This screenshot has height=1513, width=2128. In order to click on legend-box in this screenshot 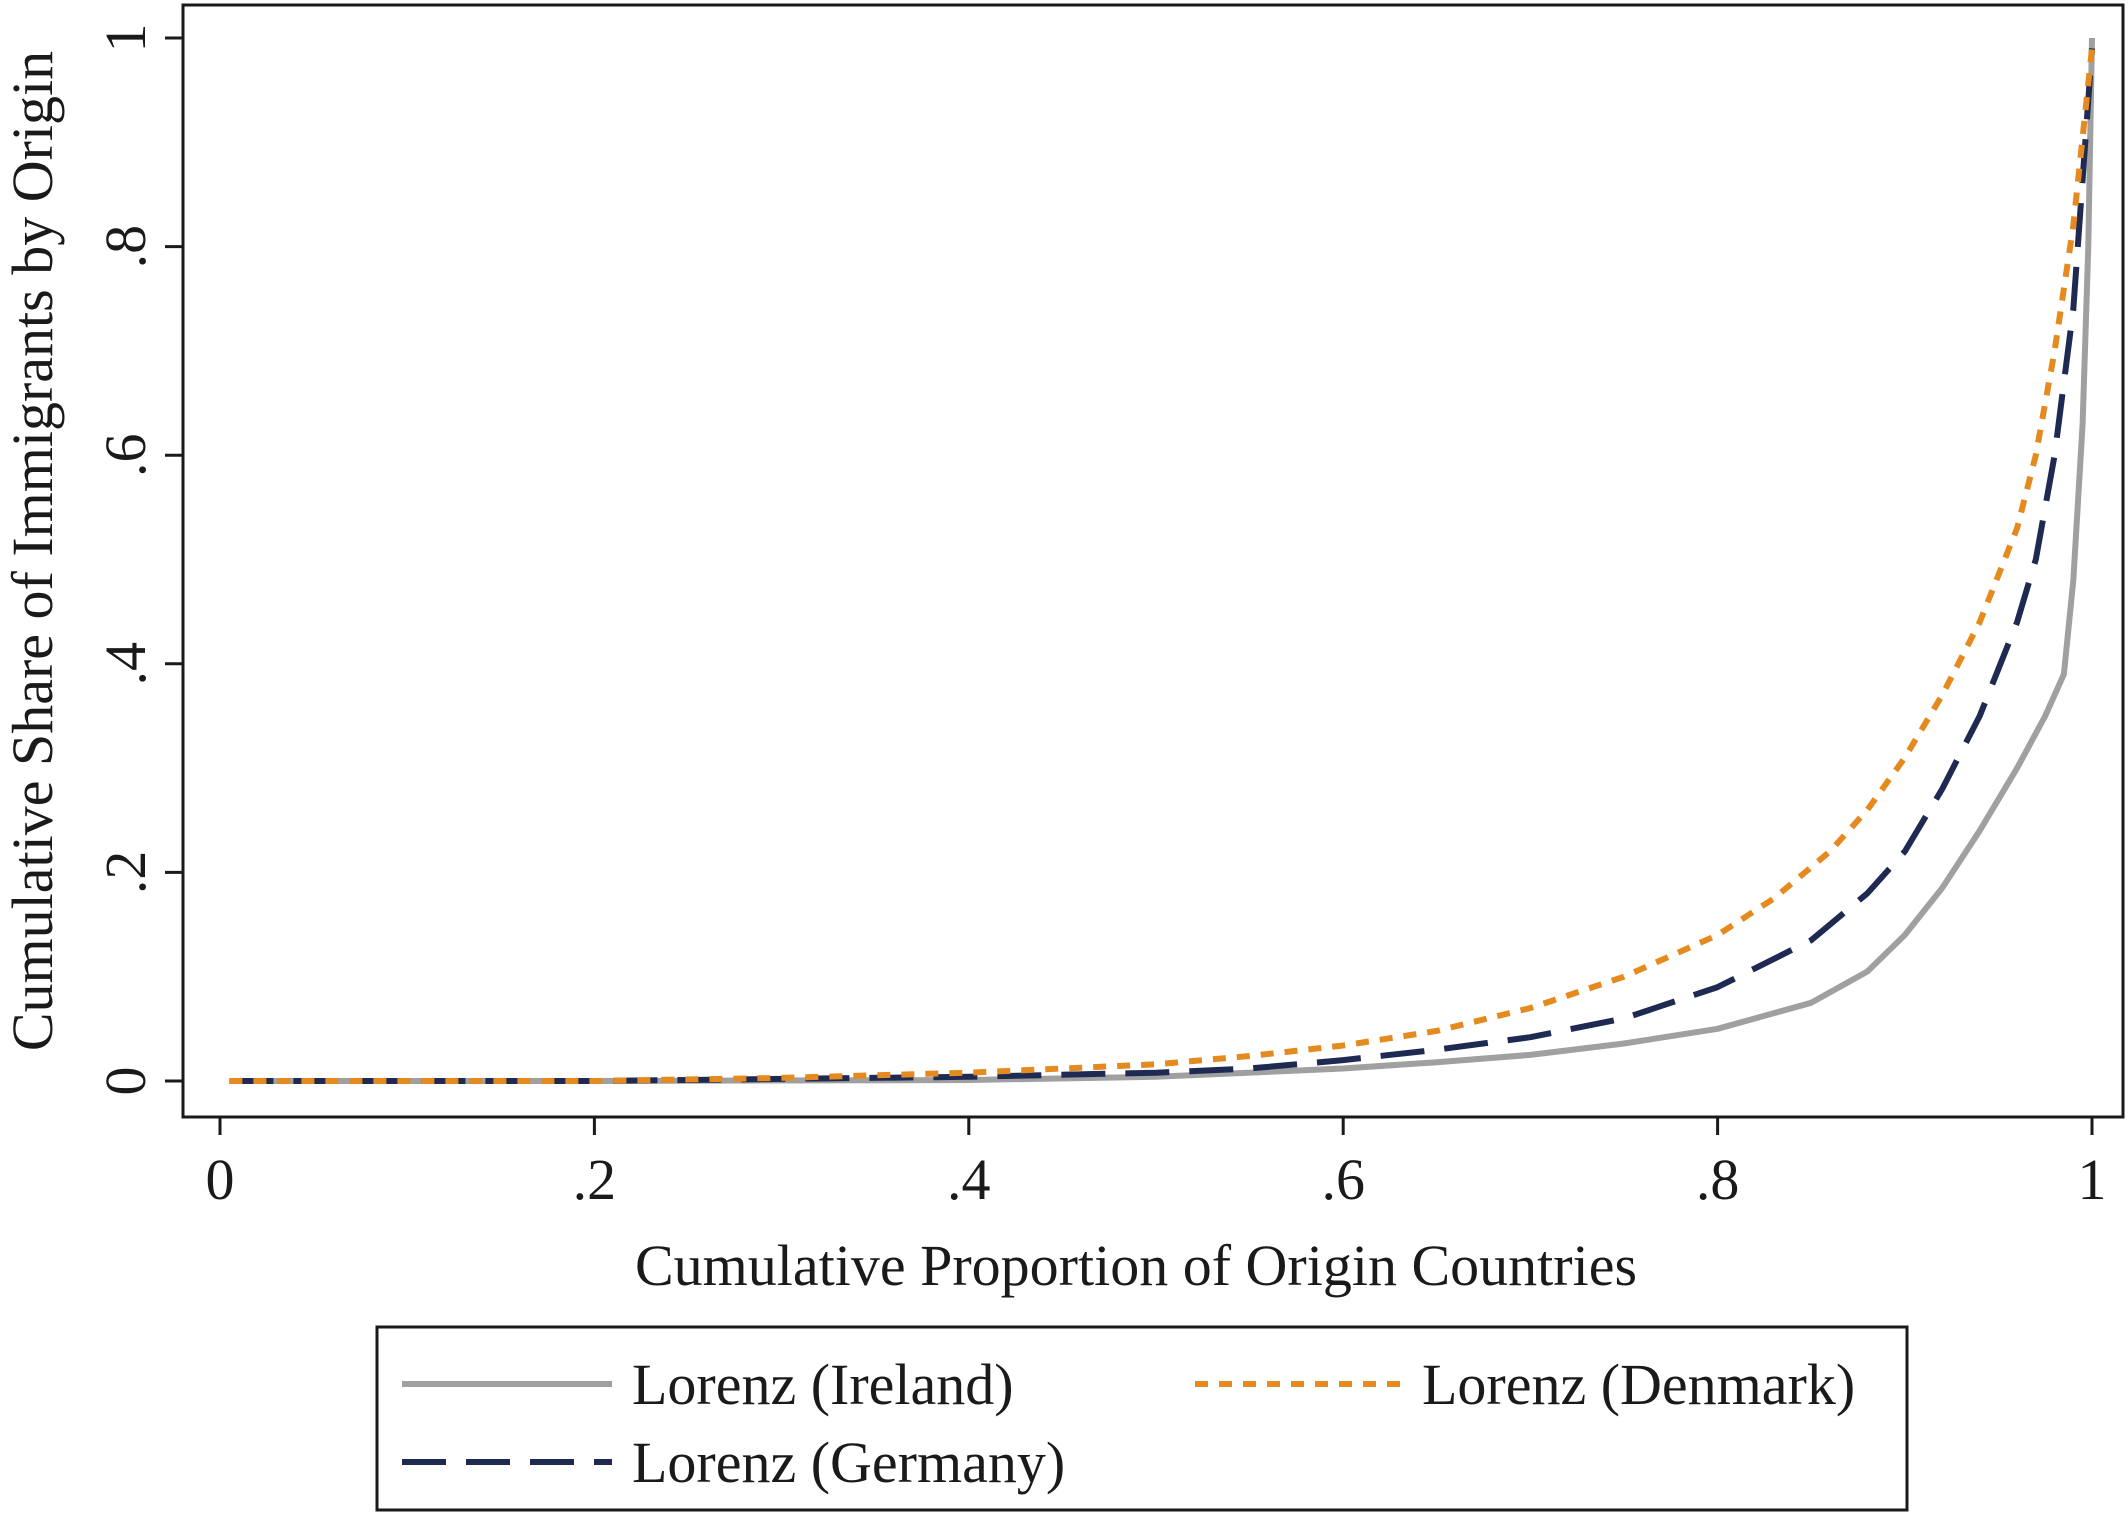, I will do `click(1142, 1418)`.